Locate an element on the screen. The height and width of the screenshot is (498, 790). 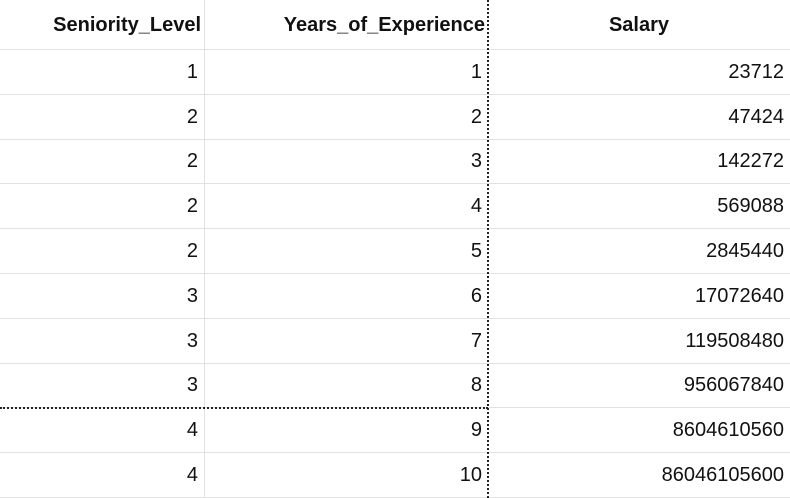
cell: 6 is located at coordinates (346, 296).